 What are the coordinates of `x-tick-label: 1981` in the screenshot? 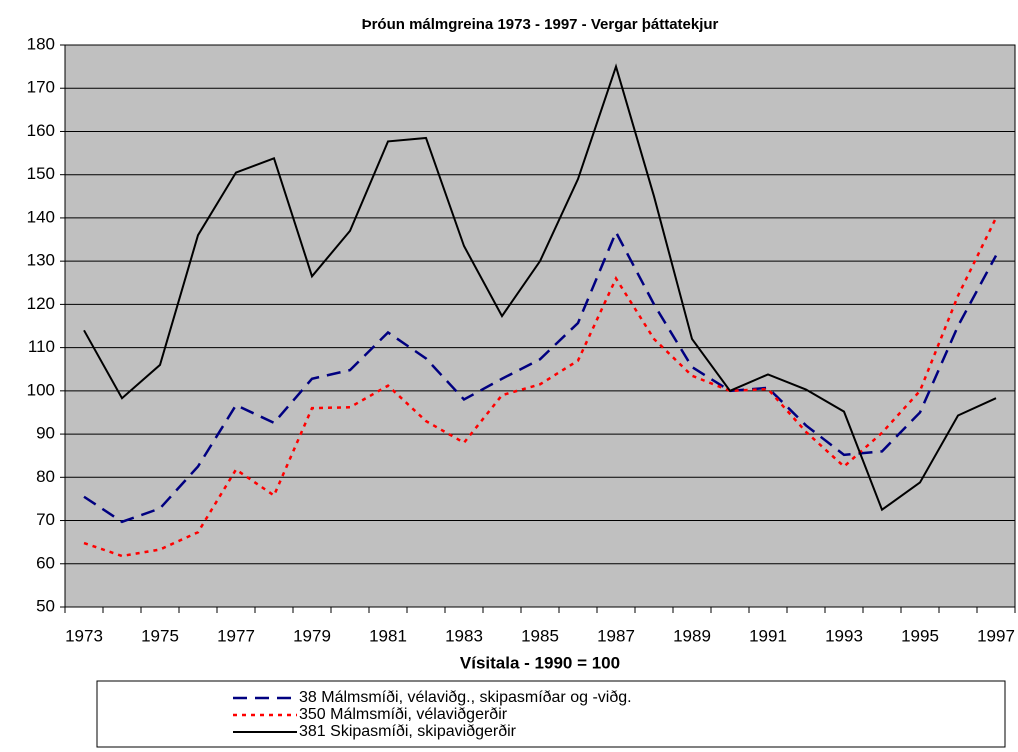 It's located at (388, 635).